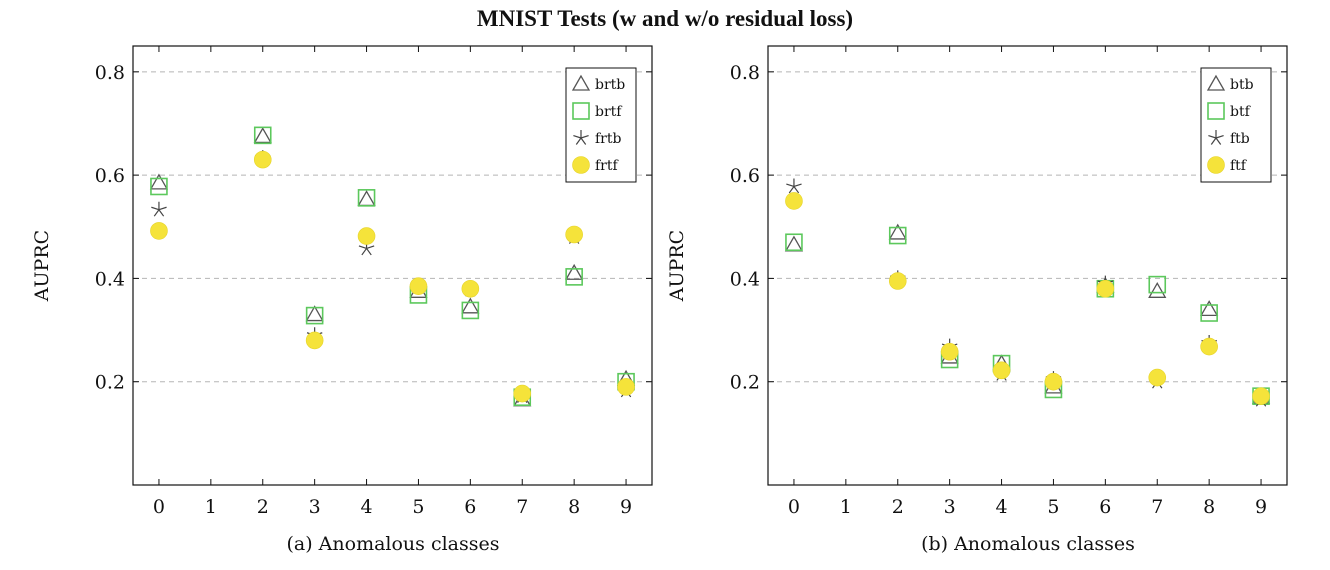 The height and width of the screenshot is (570, 1330). I want to click on legend: brtb brtf frtb frtf, so click(601, 125).